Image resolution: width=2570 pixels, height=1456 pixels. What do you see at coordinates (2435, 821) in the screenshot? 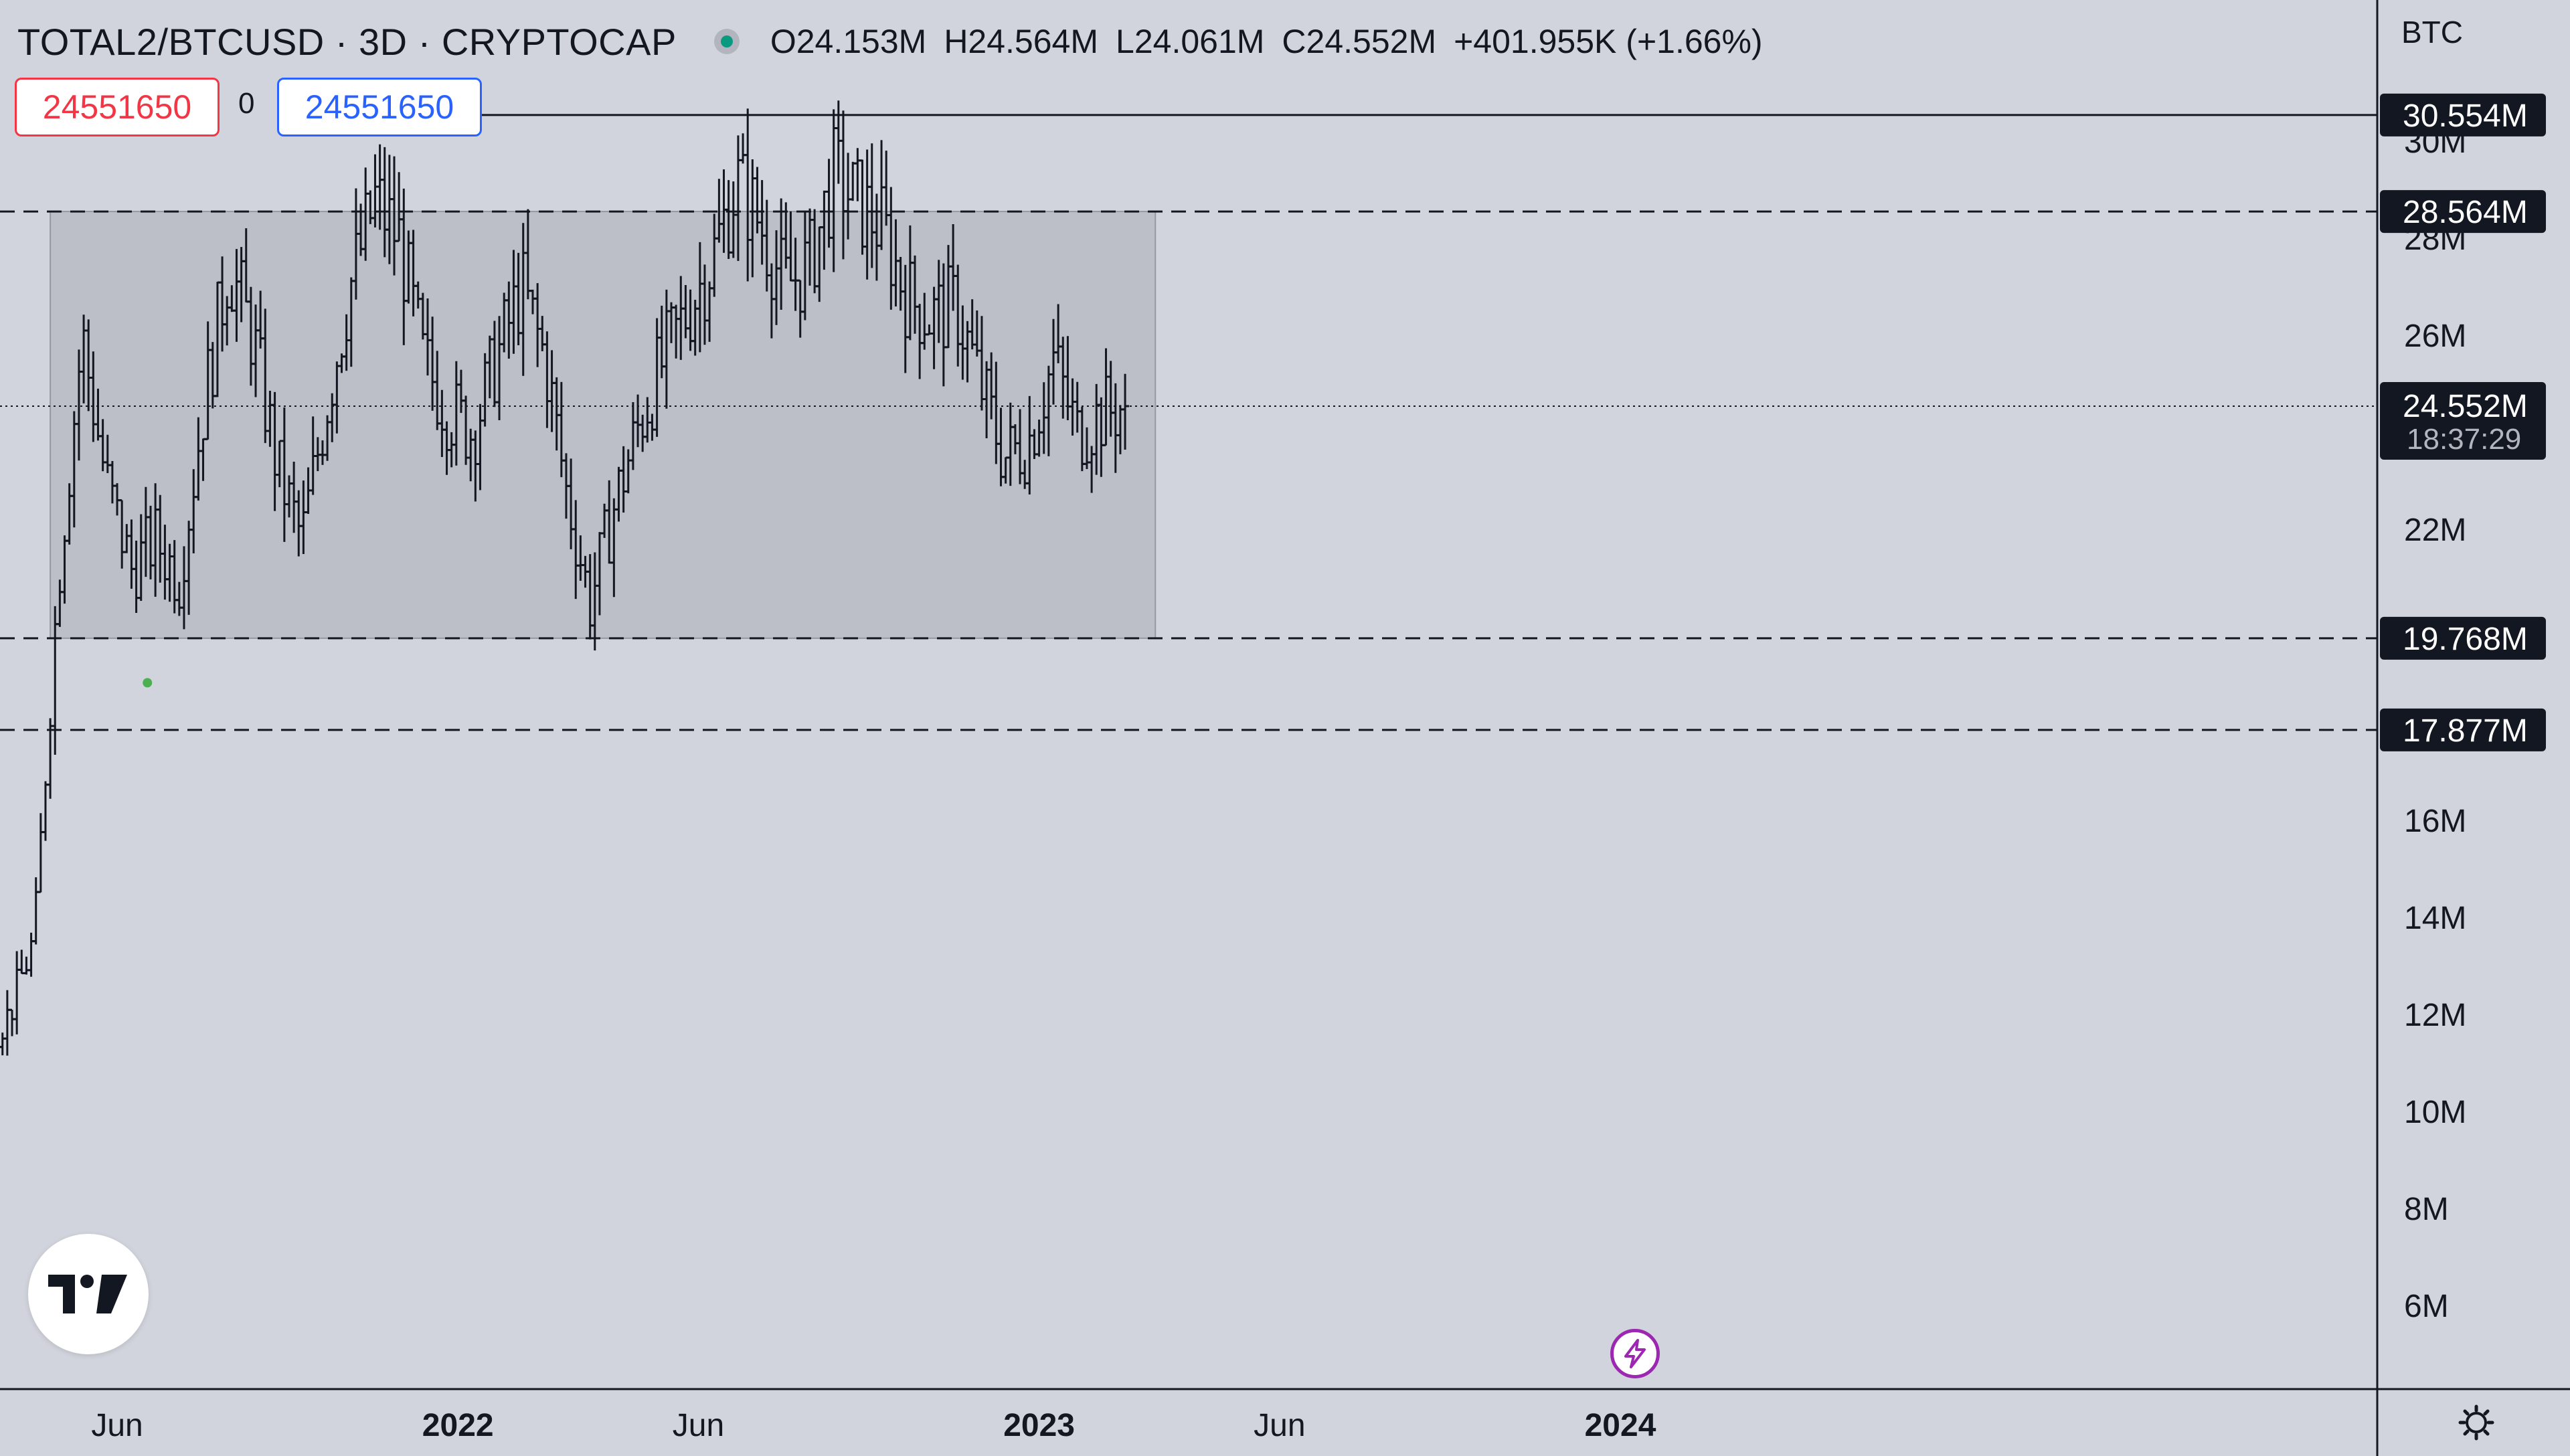
I see `y-tick-label: 16M` at bounding box center [2435, 821].